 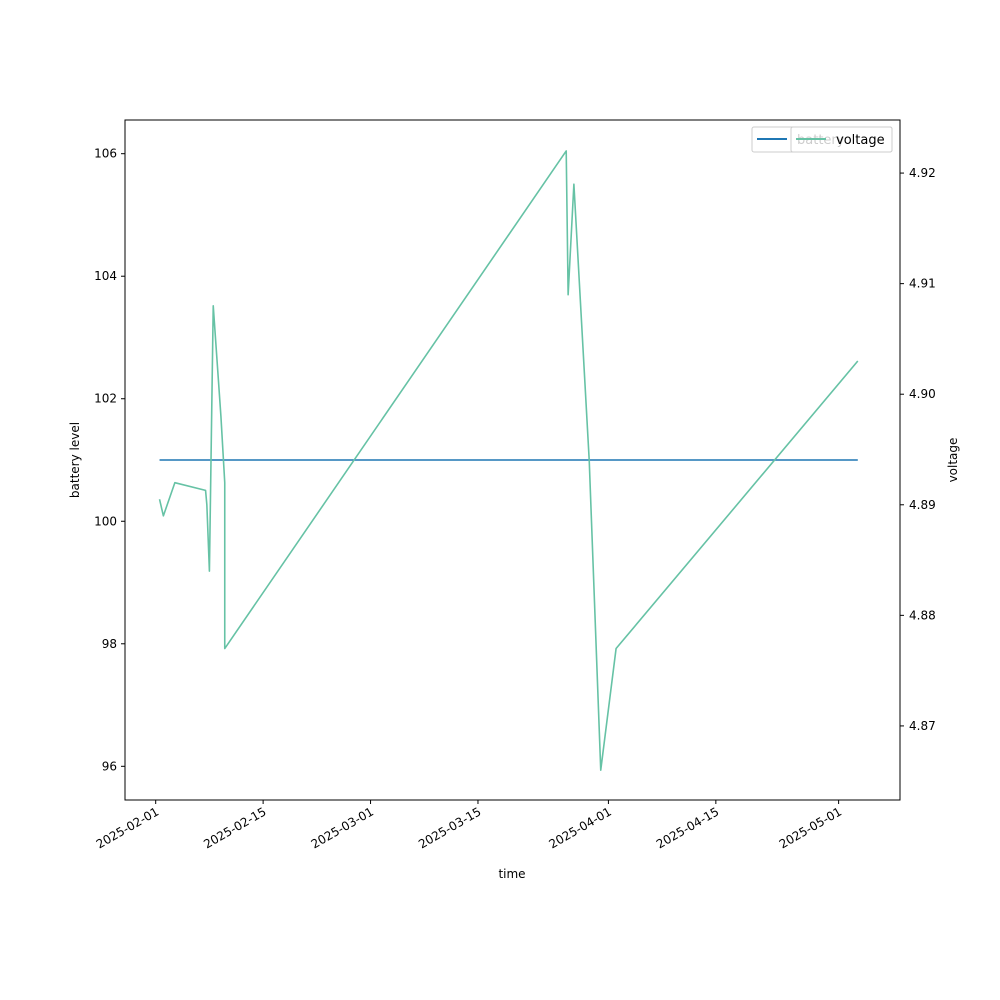 I want to click on left-tick-label: 96, so click(x=109, y=766).